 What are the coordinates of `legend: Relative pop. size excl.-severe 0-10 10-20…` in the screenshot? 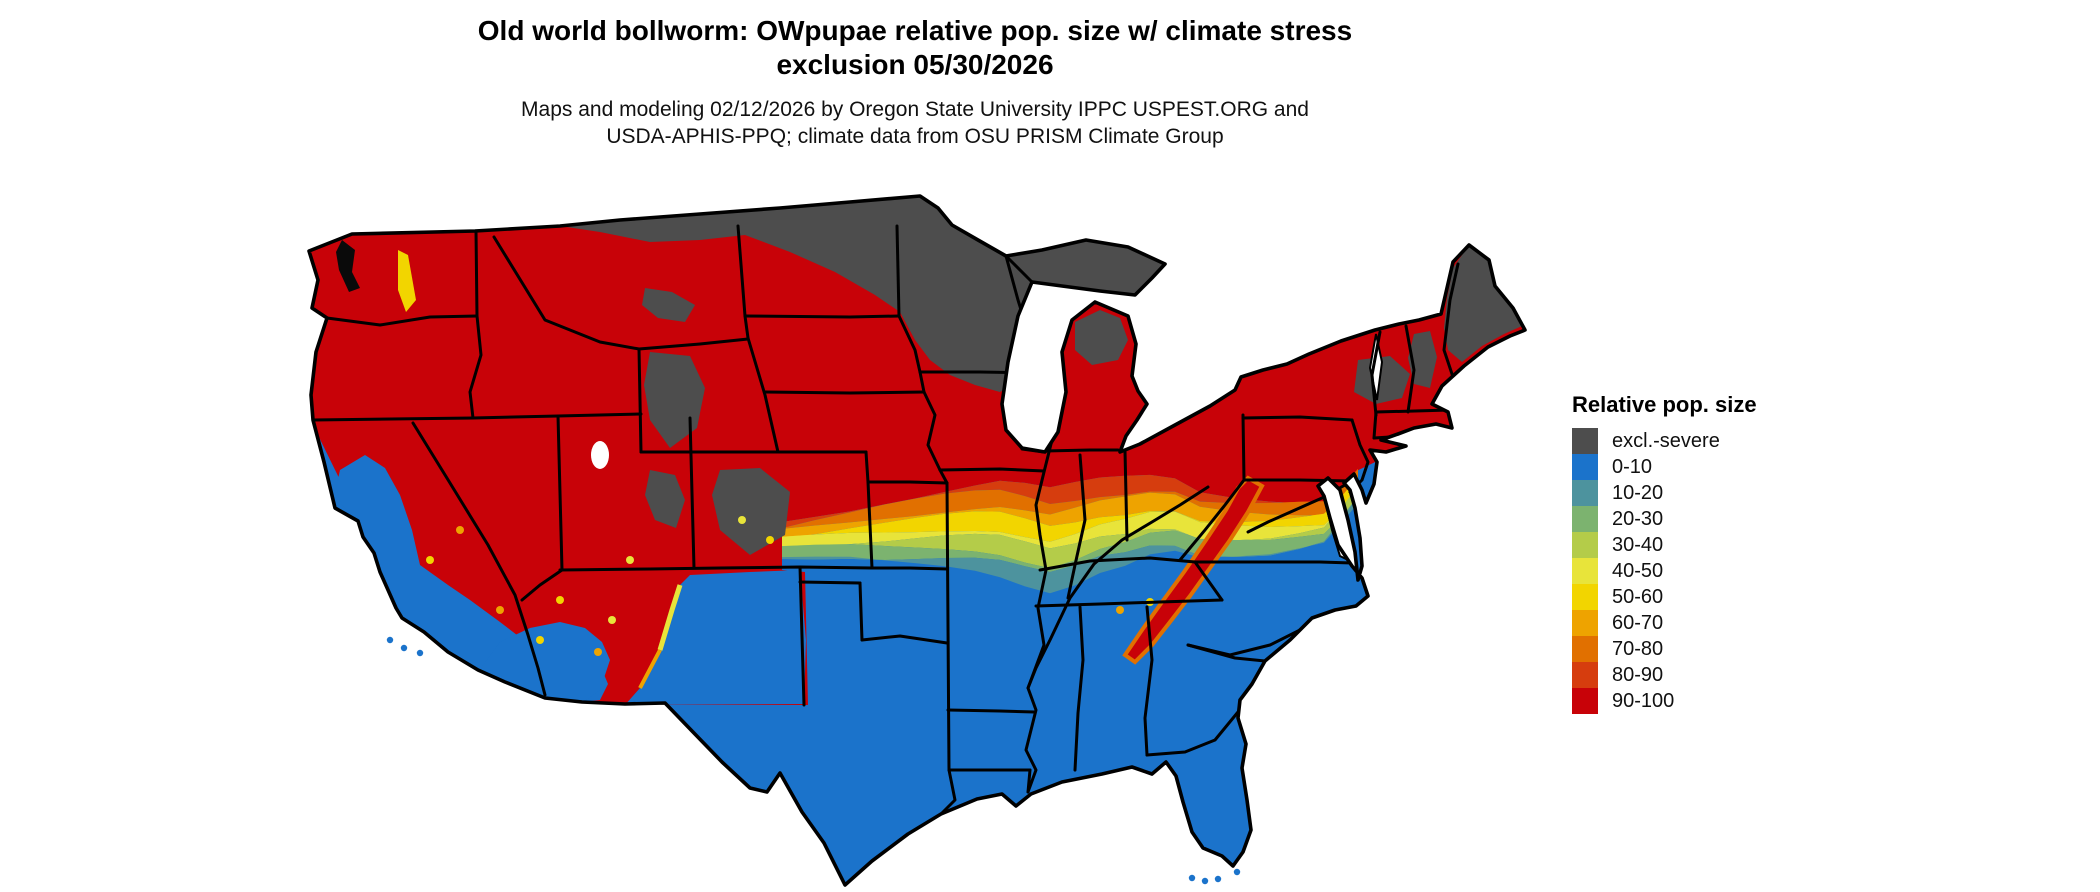 It's located at (1722, 553).